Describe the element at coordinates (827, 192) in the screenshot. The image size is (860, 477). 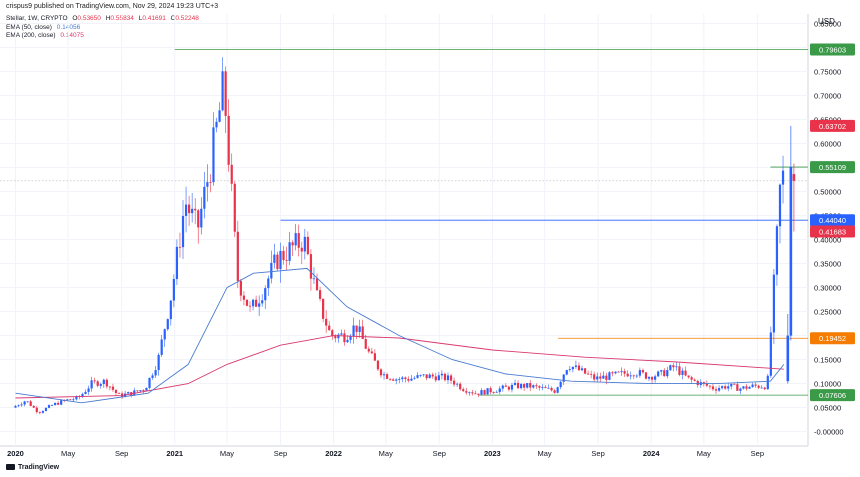
I see `y-tick-label: 0.50000` at that location.